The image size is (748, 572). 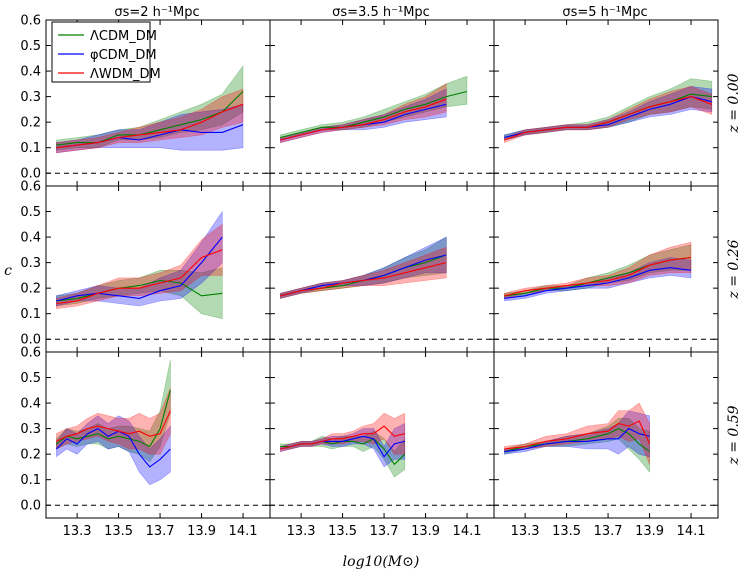 What do you see at coordinates (123, 55) in the screenshot?
I see `legend-label-phicdm: φCDM_DM` at bounding box center [123, 55].